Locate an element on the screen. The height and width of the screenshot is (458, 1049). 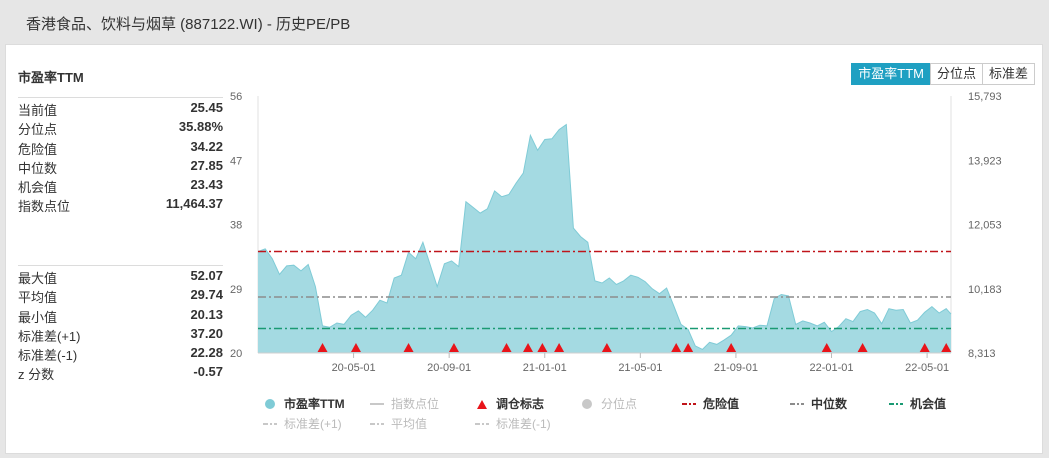
legend-item: 危险值 is located at coordinates (710, 403).